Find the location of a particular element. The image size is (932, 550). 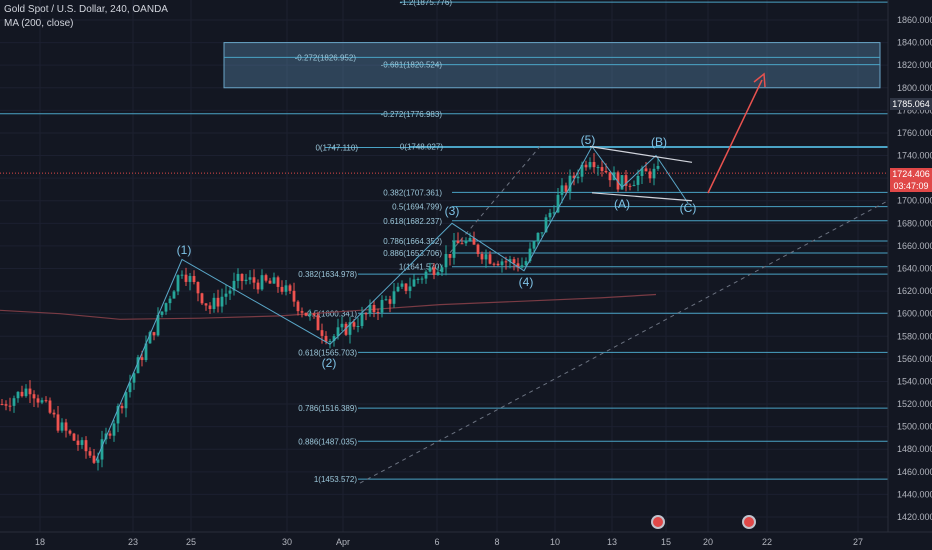

price-axis-label: 1680.000 is located at coordinates (914, 223).